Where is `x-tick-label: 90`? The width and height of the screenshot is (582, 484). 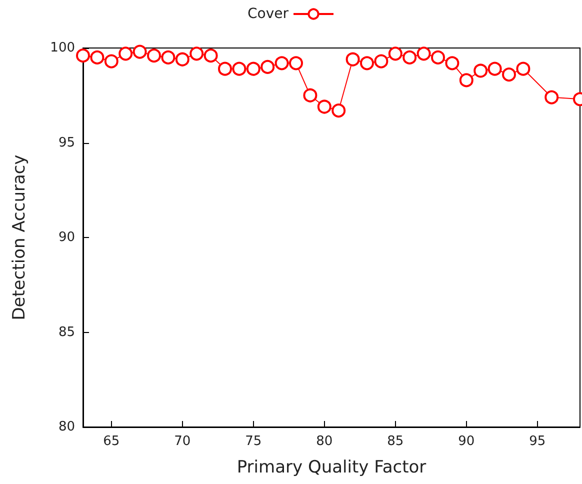
x-tick-label: 90 is located at coordinates (466, 441).